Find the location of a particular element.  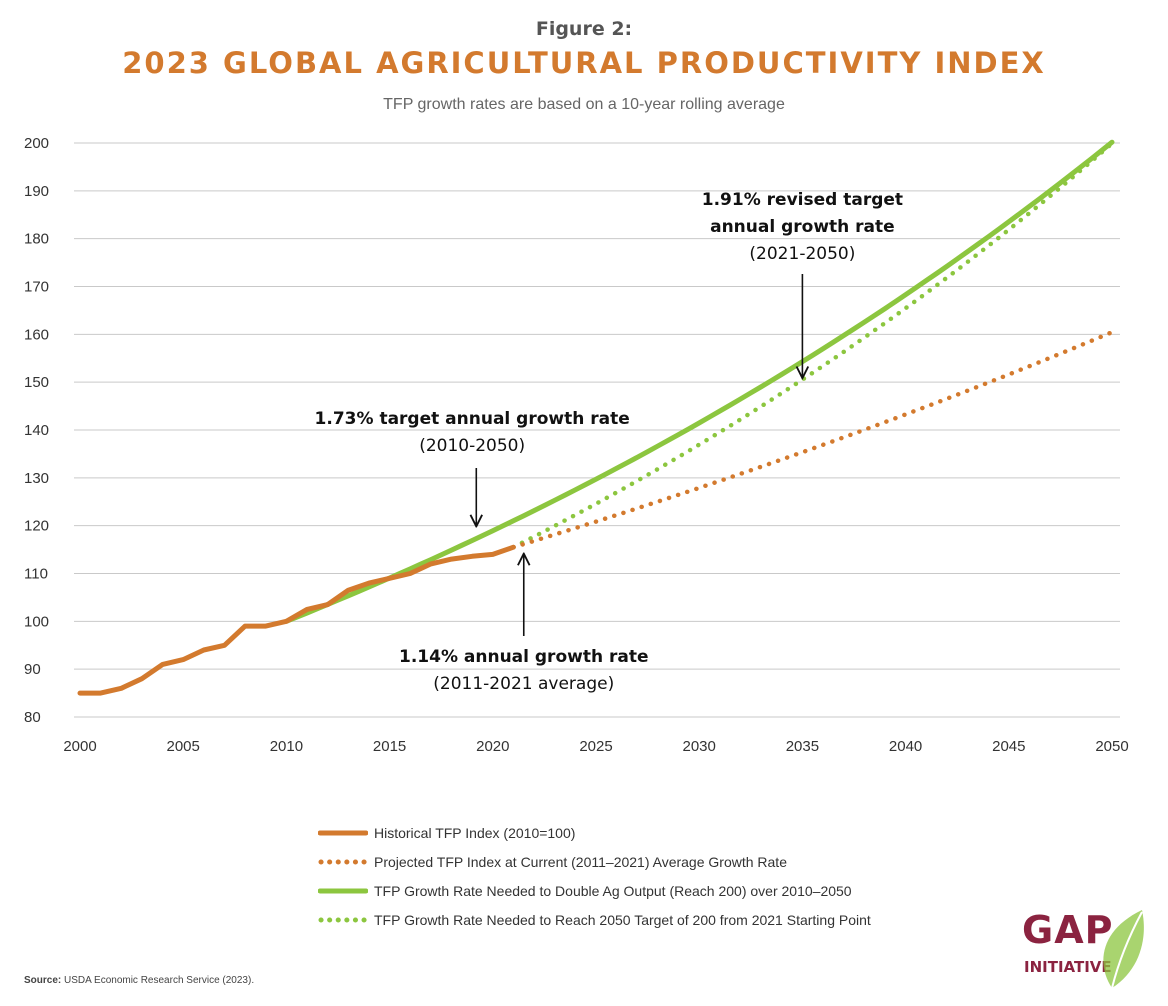

y-tick-label: 190 is located at coordinates (36, 191).